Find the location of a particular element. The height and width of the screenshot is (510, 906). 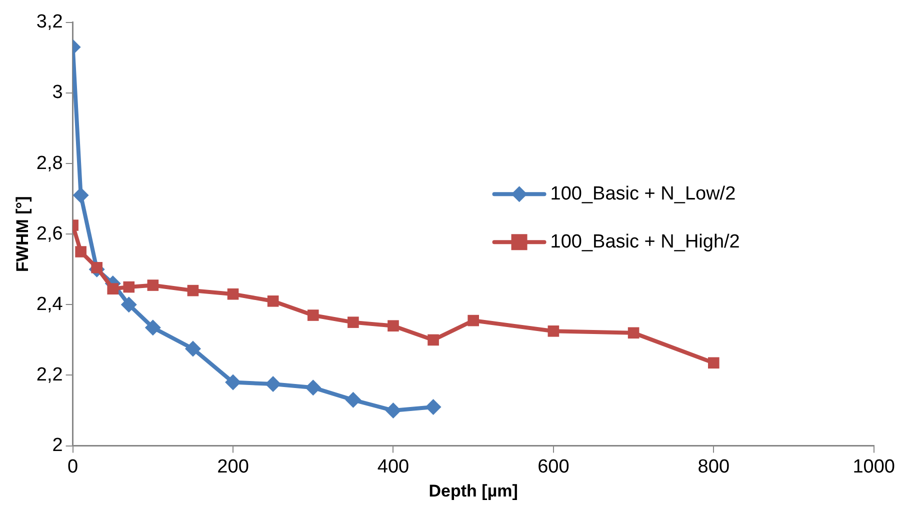

x-tick-label: 0 is located at coordinates (73, 467).